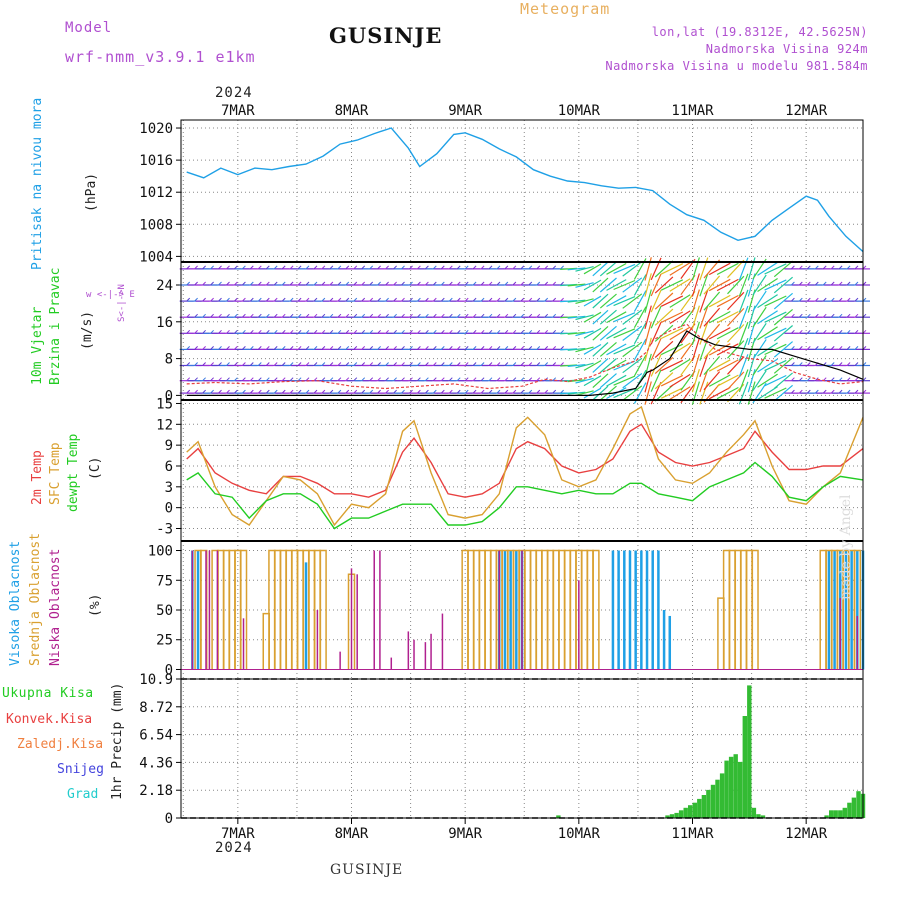 The width and height of the screenshot is (900, 900). Describe the element at coordinates (160, 552) in the screenshot. I see `y-tick-label: 100` at that location.